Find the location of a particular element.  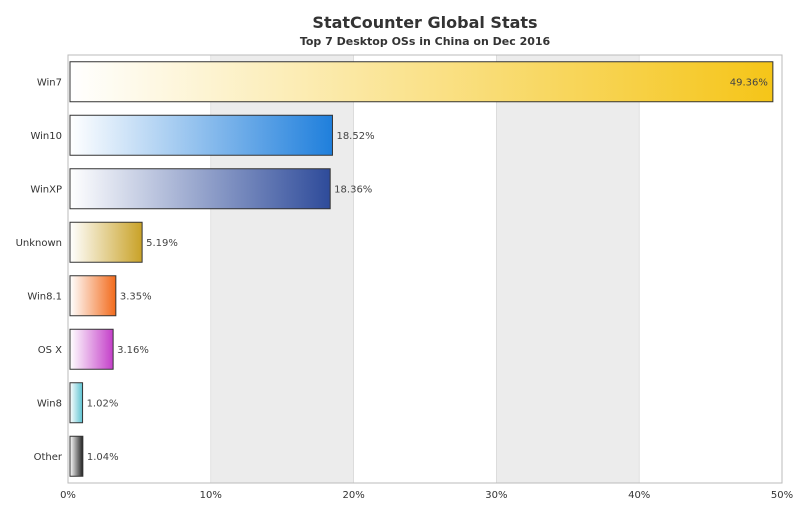

x-tick-label: 30% is located at coordinates (496, 495).